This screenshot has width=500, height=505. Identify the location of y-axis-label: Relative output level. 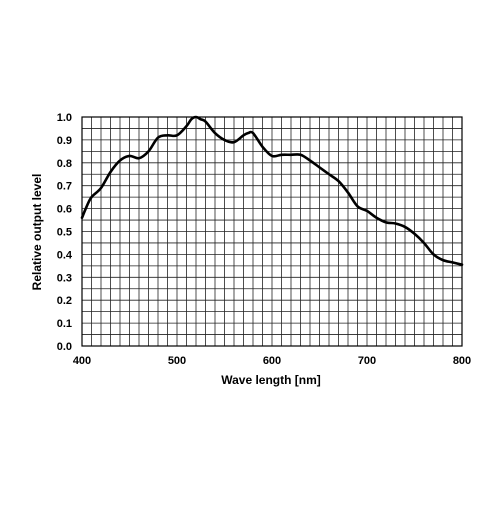
(37, 232).